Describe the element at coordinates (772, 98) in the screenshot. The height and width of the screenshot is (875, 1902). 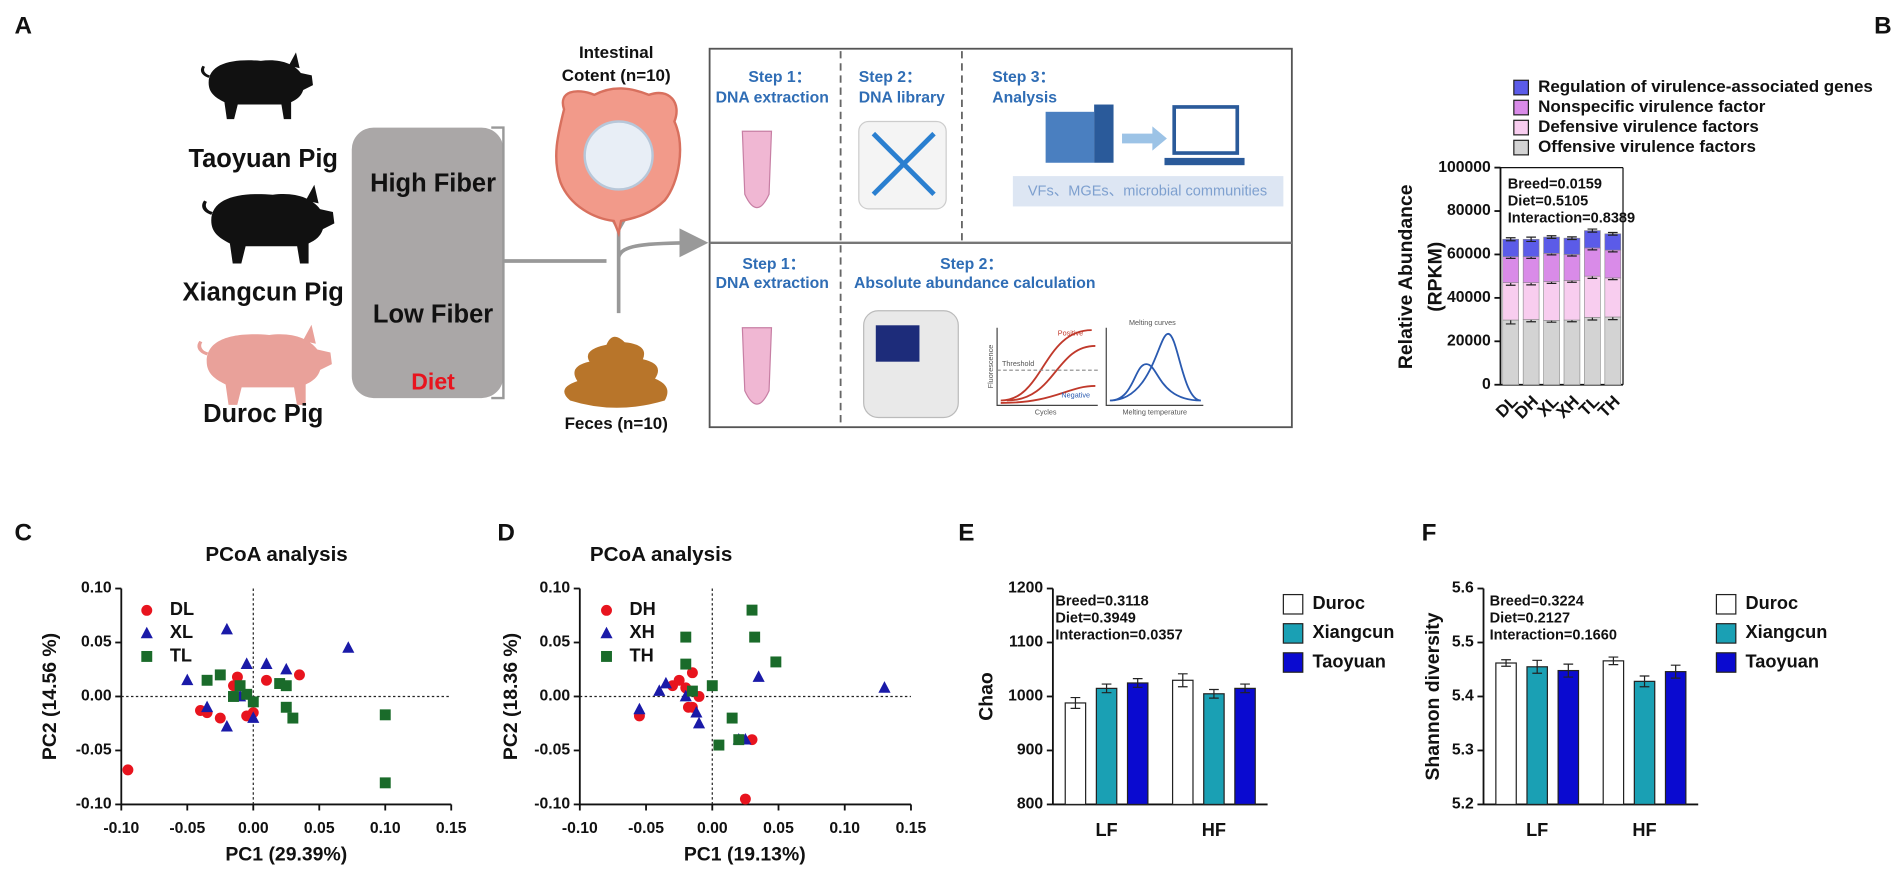
I see `step-name: DNA extraction` at that location.